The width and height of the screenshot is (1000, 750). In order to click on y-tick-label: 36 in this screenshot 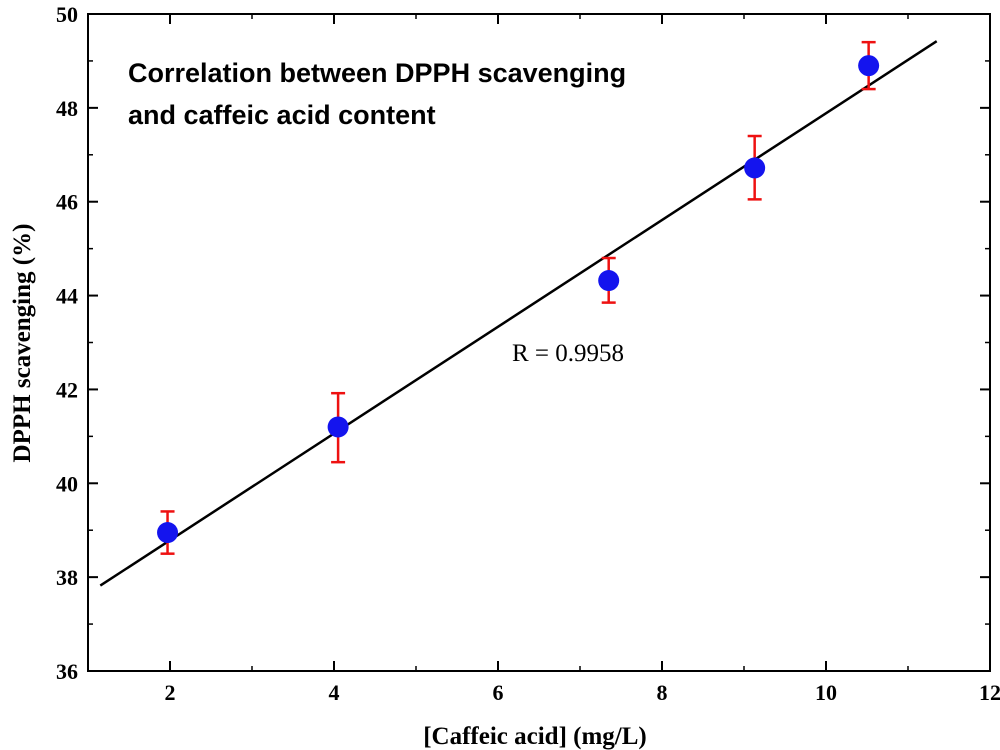, I will do `click(67, 671)`.